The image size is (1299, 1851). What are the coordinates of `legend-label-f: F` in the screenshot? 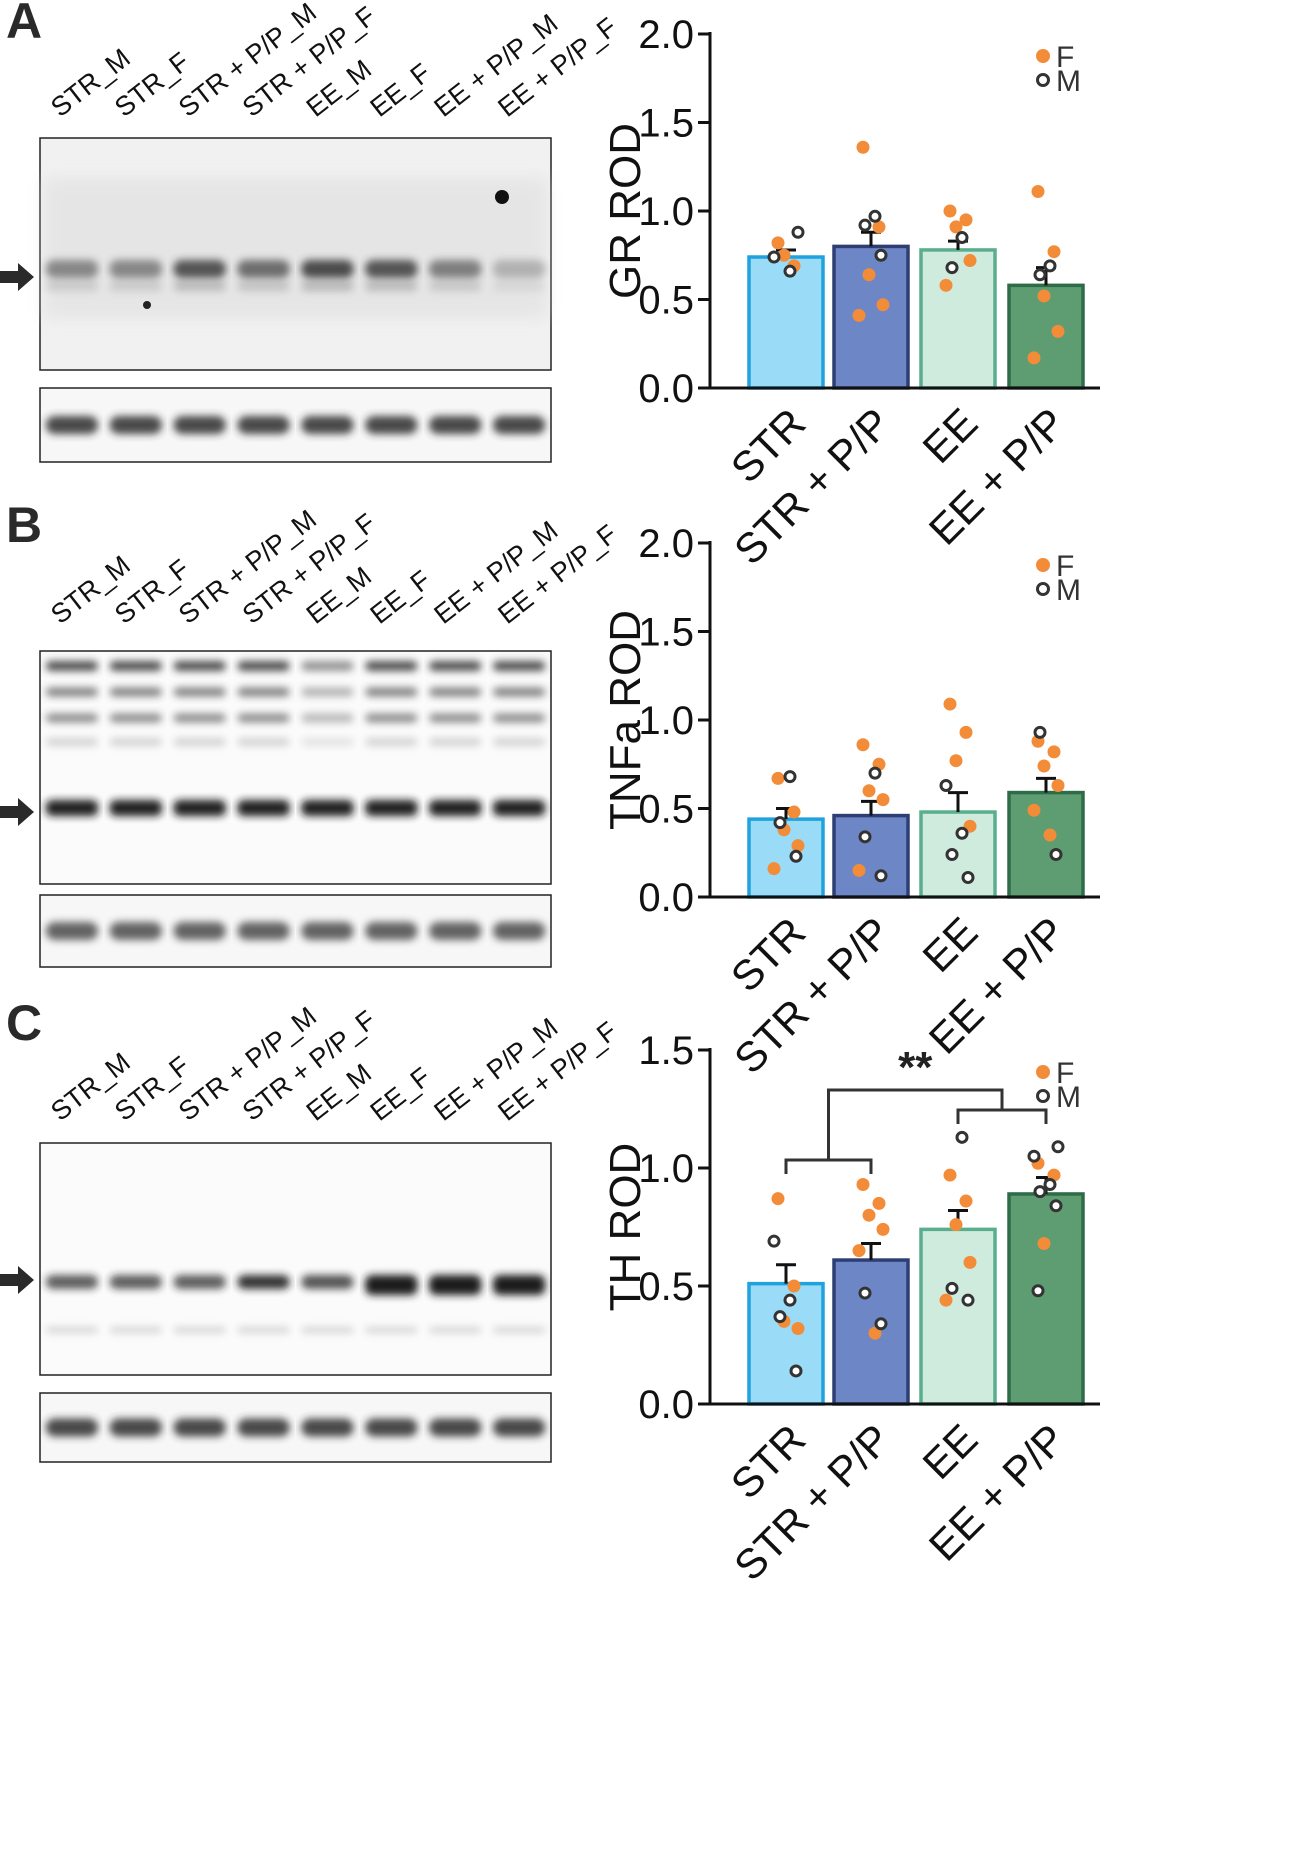 It's located at (1065, 57).